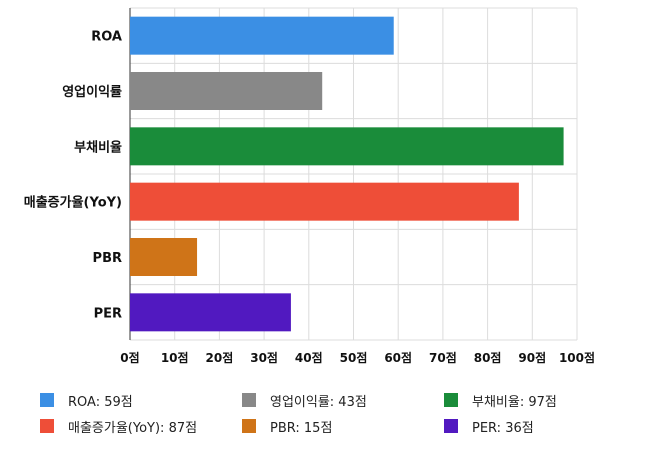 This screenshot has width=650, height=450. What do you see at coordinates (73, 203) in the screenshot?
I see `category-label: 매출증가율(YoY)` at bounding box center [73, 203].